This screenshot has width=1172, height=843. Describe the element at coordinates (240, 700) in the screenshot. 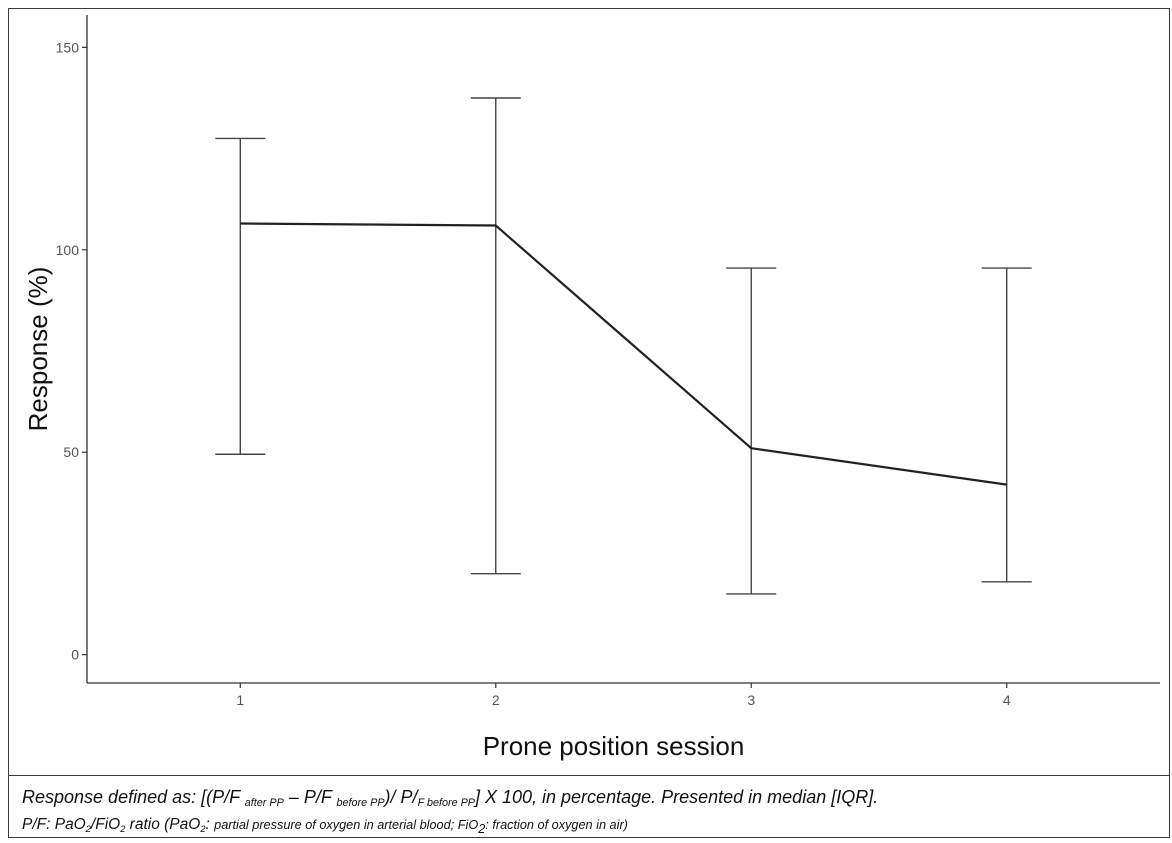

I see `x-tick-label: 1` at that location.